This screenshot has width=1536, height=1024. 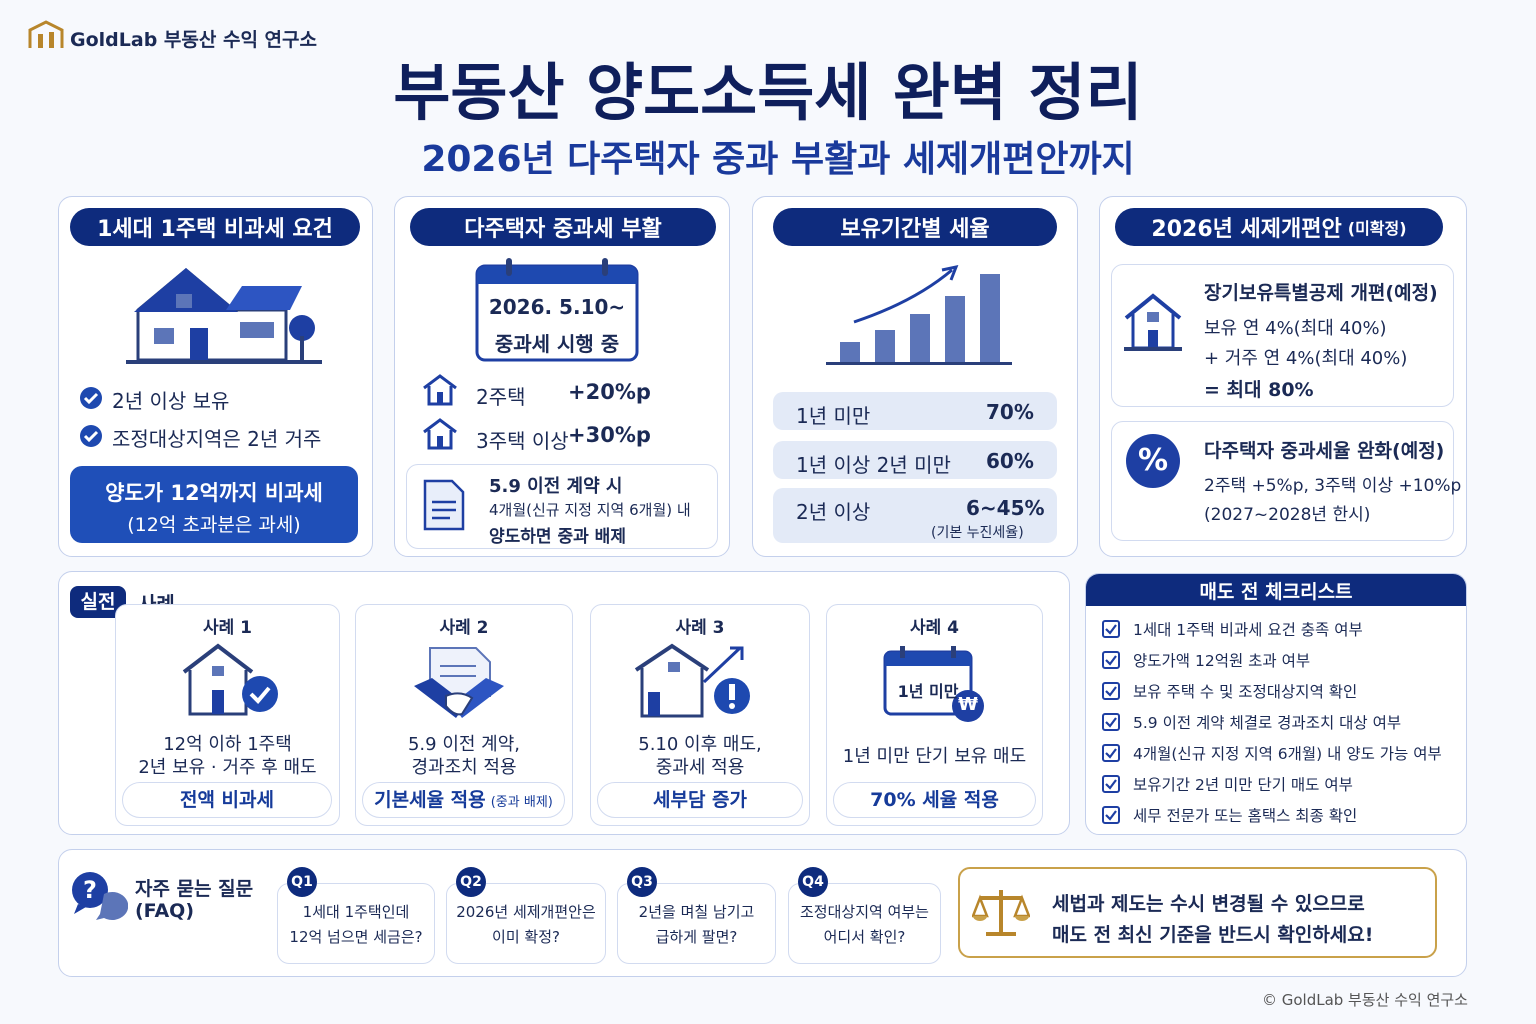 I want to click on checklist-panel, so click(x=1276, y=704).